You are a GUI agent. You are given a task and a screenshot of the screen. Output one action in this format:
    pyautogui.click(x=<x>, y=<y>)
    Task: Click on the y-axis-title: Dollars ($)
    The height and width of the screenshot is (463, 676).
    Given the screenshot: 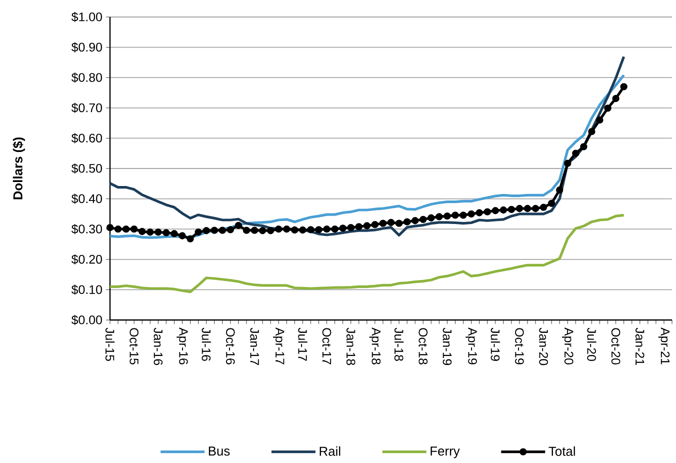 What is the action you would take?
    pyautogui.click(x=18, y=168)
    